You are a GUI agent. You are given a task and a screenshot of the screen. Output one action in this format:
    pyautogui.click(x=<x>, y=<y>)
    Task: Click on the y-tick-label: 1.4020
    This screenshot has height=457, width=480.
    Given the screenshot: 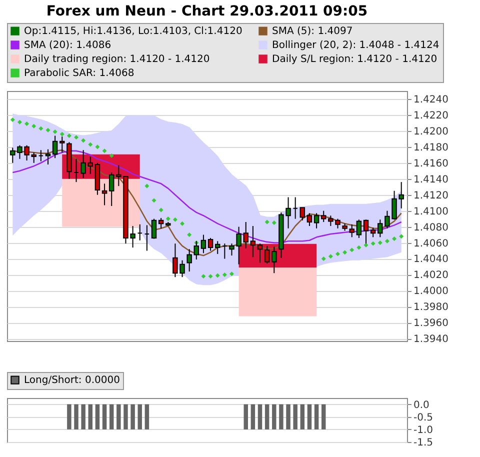 What is the action you would take?
    pyautogui.click(x=431, y=276)
    